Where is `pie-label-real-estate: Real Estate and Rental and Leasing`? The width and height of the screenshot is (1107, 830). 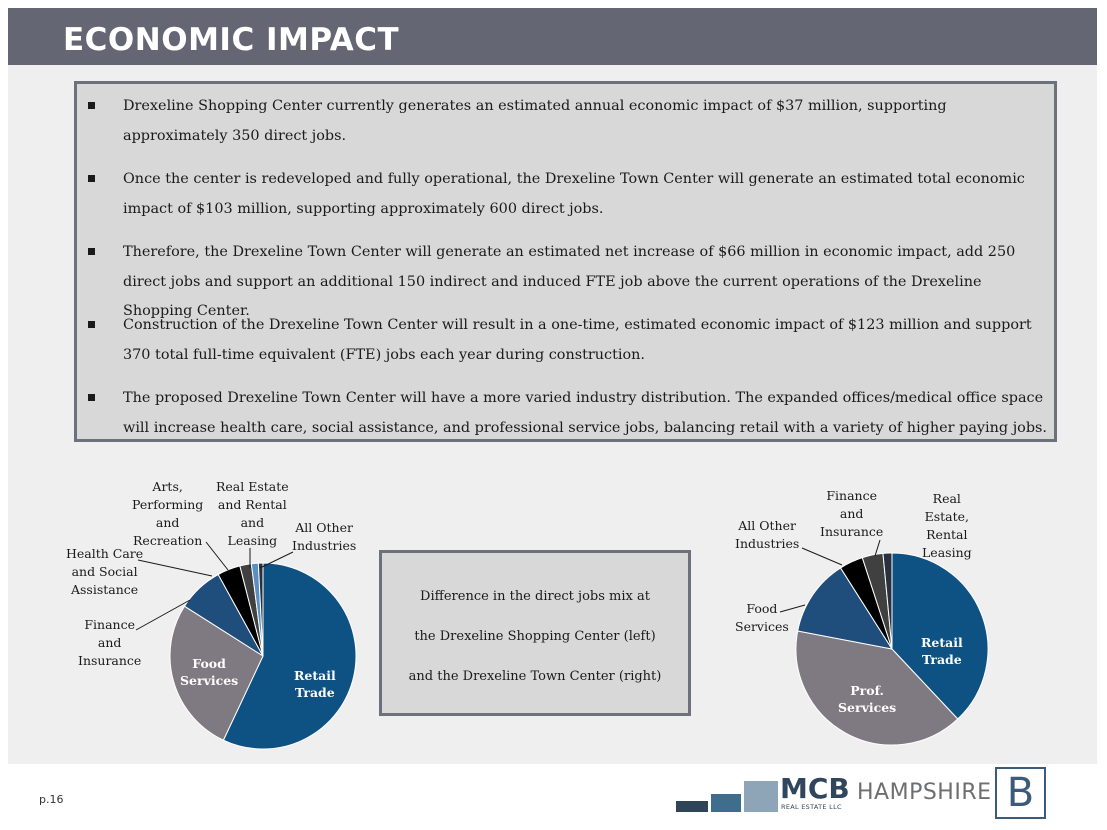
pie-label-real-estate: Real Estate and Rental and Leasing is located at coordinates (252, 513).